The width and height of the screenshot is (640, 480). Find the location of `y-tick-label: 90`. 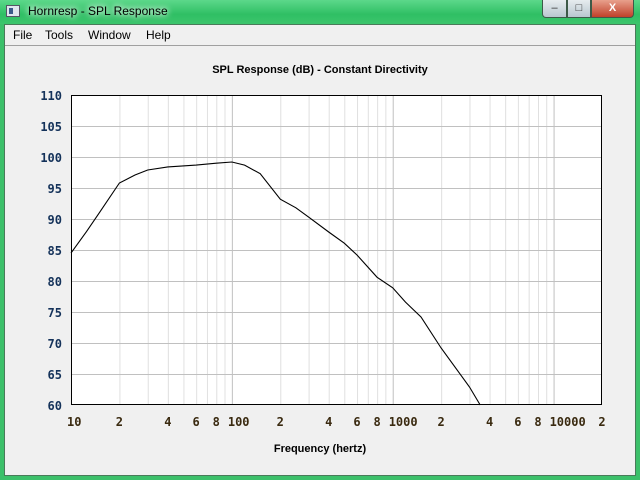

y-tick-label: 90 is located at coordinates (55, 220).